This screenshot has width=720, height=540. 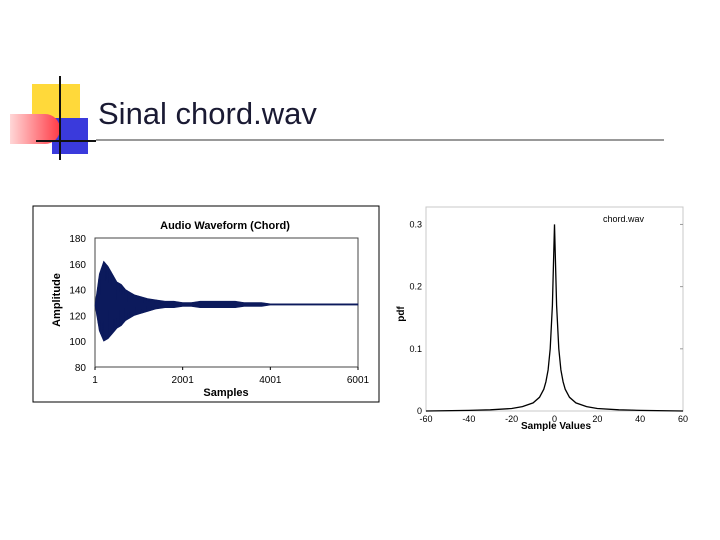 What do you see at coordinates (401, 314) in the screenshot?
I see `pdf-ylabel: pdf` at bounding box center [401, 314].